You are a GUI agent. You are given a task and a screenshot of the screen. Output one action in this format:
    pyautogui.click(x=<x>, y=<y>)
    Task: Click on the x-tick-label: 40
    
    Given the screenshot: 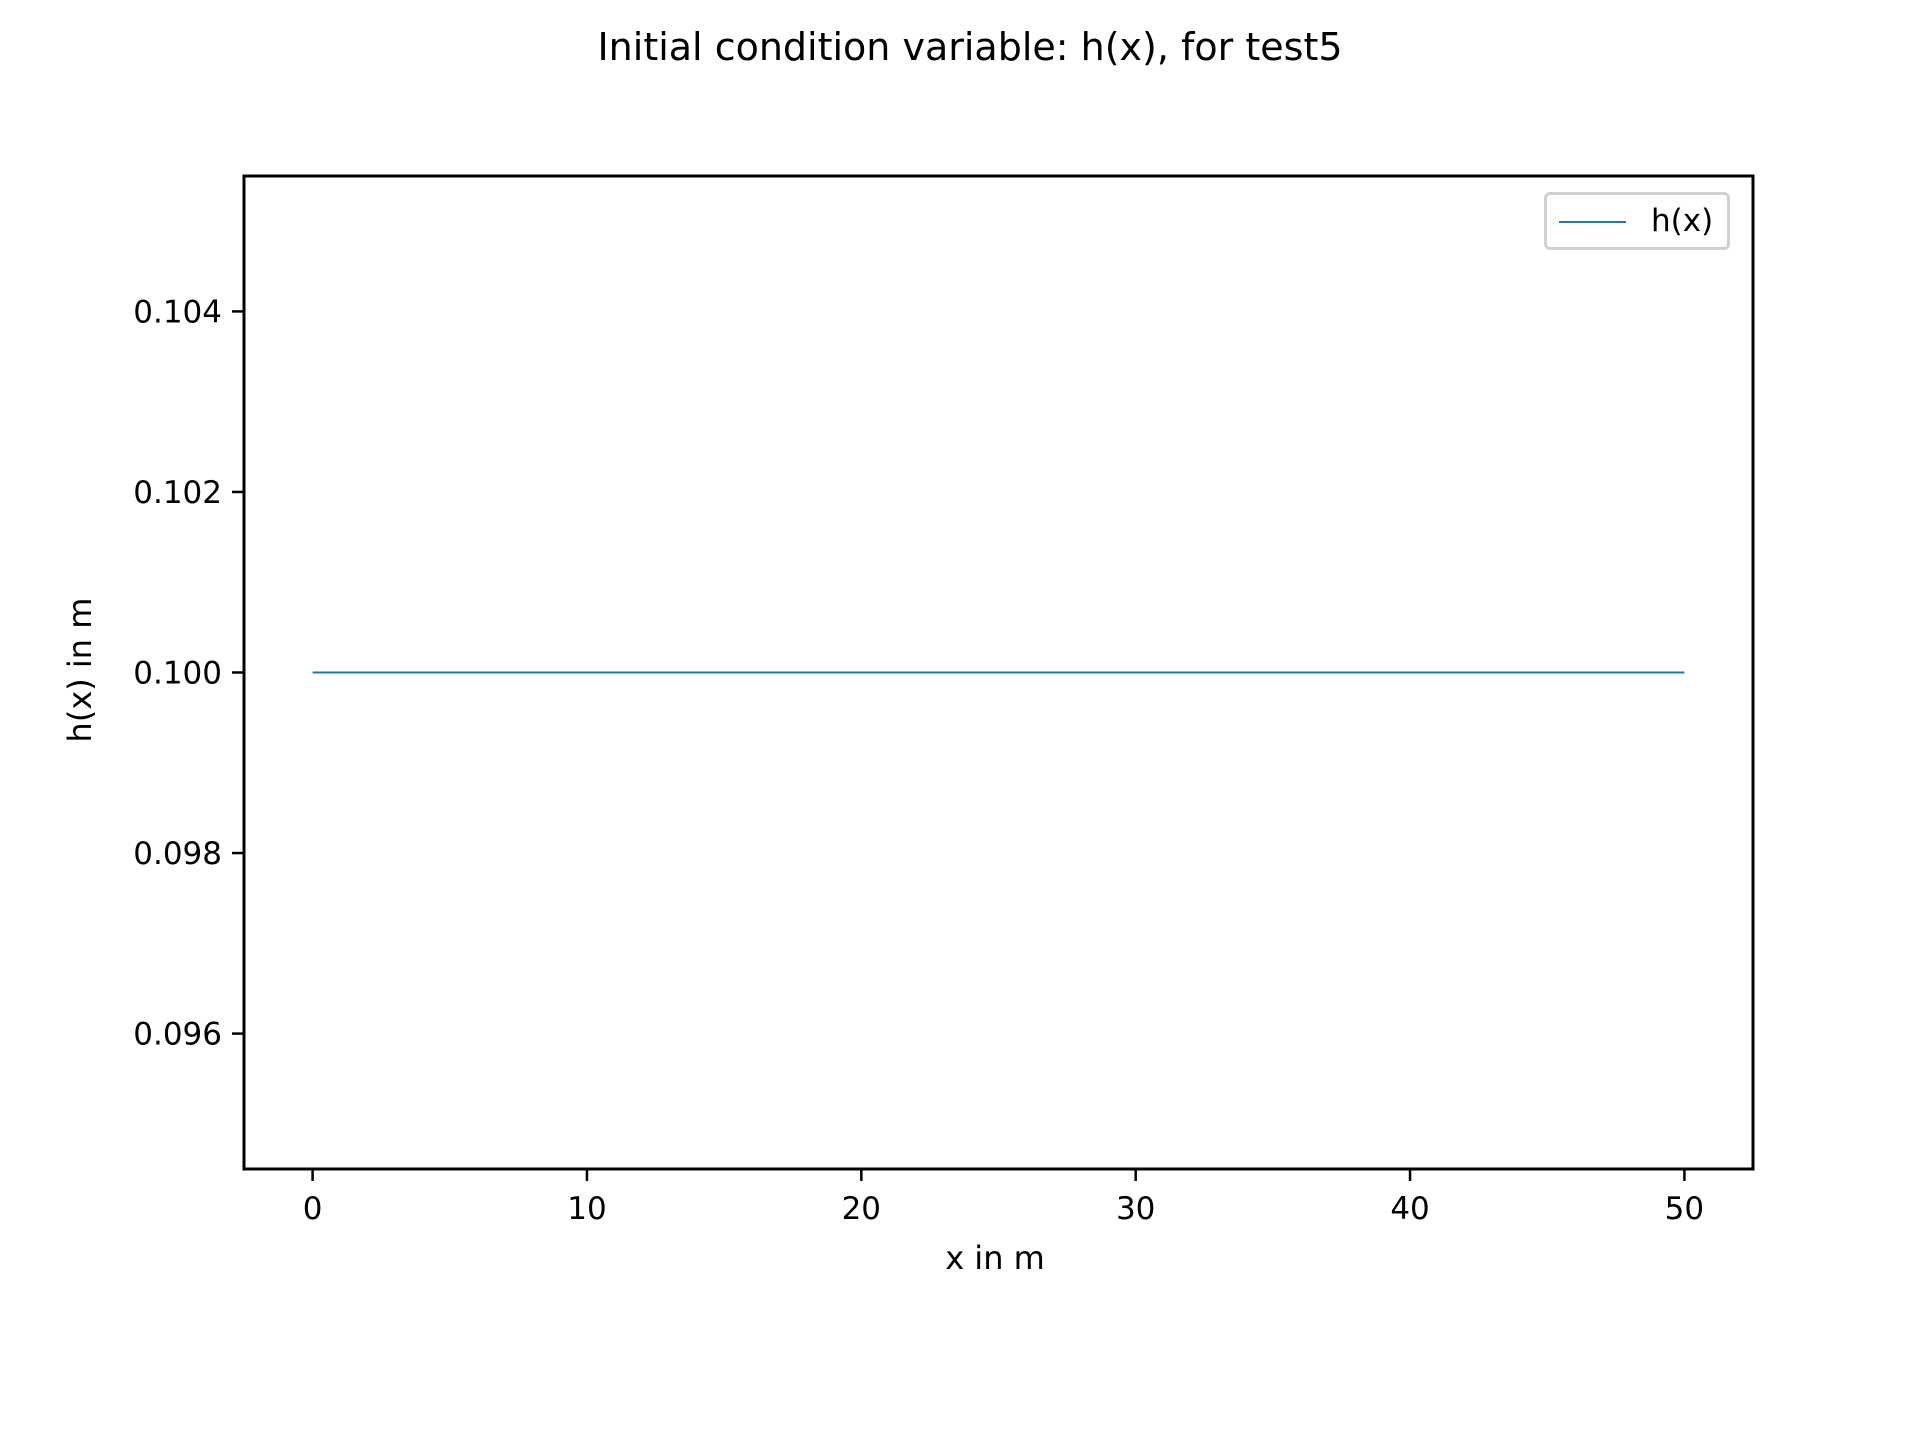 What is the action you would take?
    pyautogui.click(x=1409, y=1209)
    